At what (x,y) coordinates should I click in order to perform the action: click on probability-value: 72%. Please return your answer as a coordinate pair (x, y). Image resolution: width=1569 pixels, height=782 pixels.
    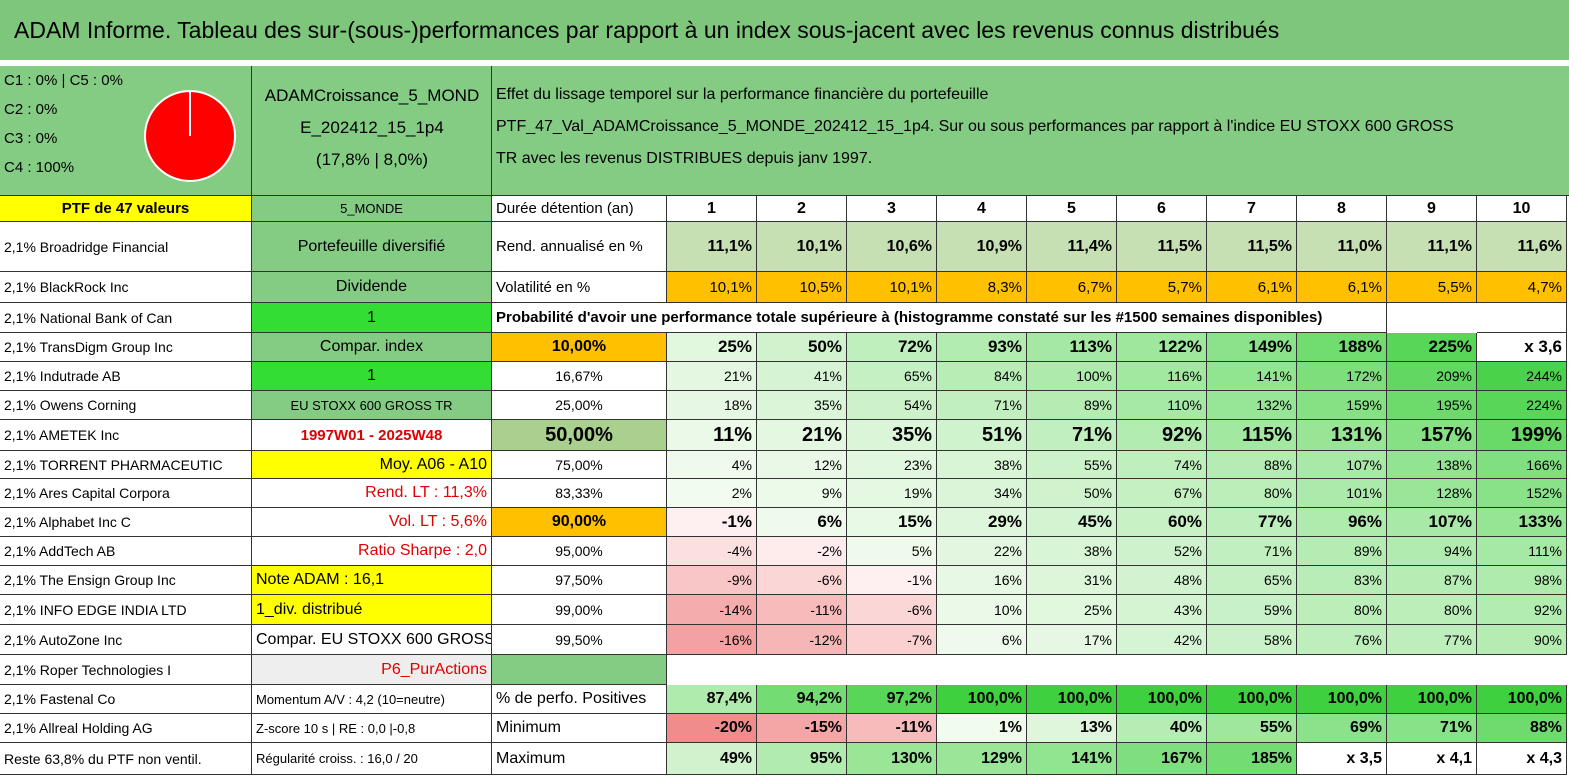
    Looking at the image, I should click on (892, 347).